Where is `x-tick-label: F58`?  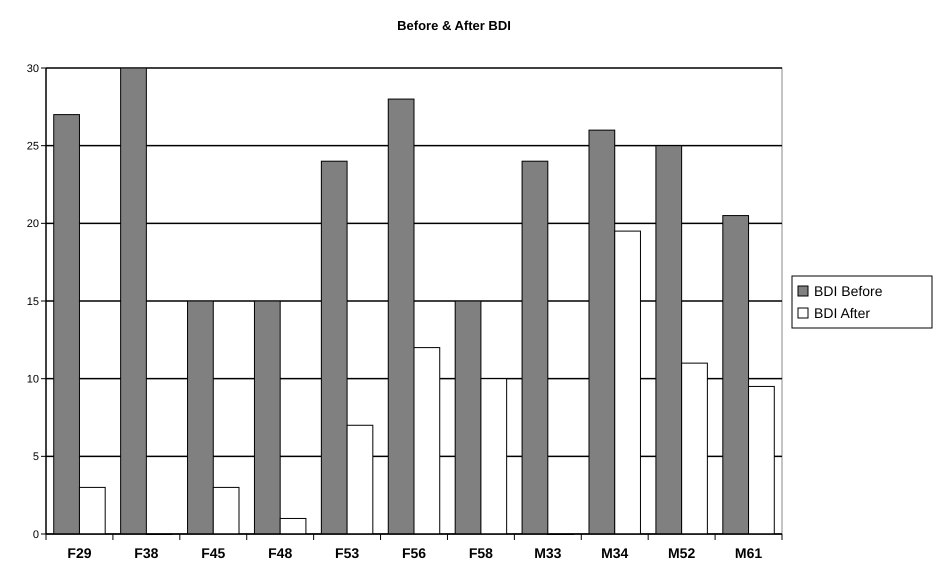 x-tick-label: F58 is located at coordinates (481, 553).